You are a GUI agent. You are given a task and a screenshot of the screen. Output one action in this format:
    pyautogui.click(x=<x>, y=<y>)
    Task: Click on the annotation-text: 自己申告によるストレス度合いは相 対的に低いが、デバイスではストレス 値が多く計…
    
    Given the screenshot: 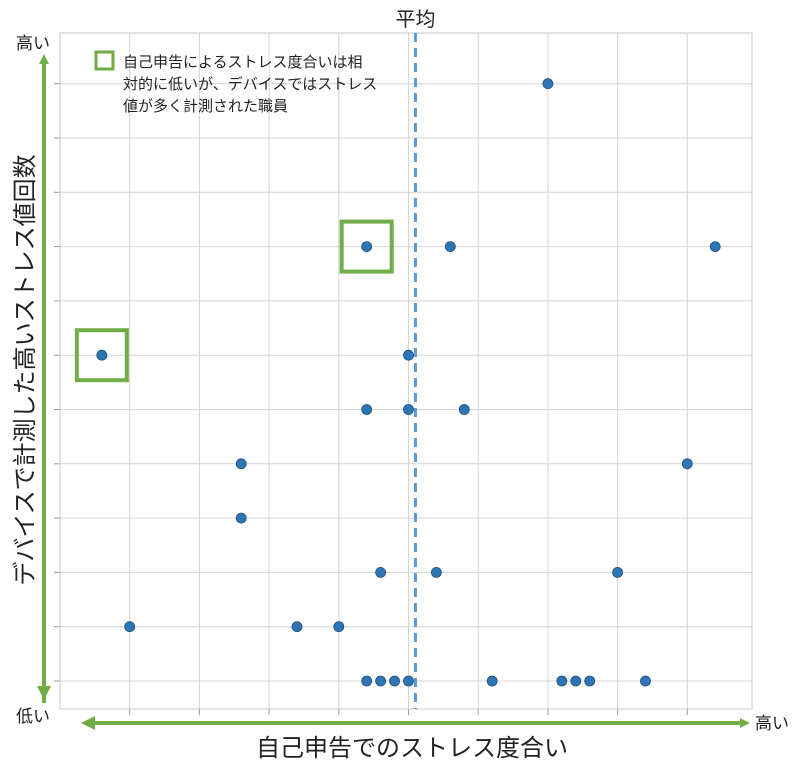 What is the action you would take?
    pyautogui.click(x=252, y=84)
    